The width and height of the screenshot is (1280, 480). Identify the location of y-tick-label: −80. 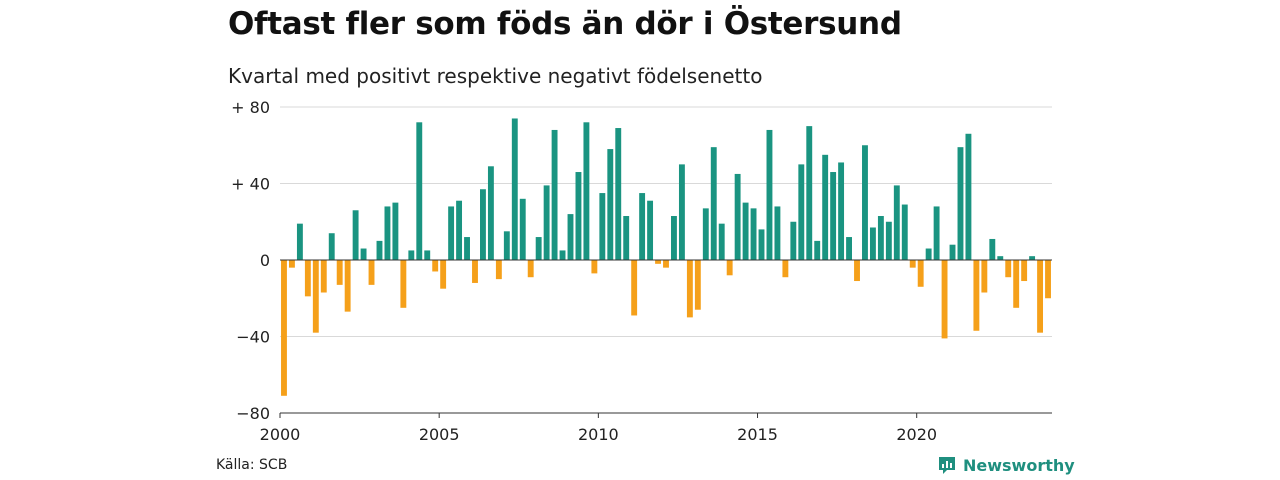
(253, 413).